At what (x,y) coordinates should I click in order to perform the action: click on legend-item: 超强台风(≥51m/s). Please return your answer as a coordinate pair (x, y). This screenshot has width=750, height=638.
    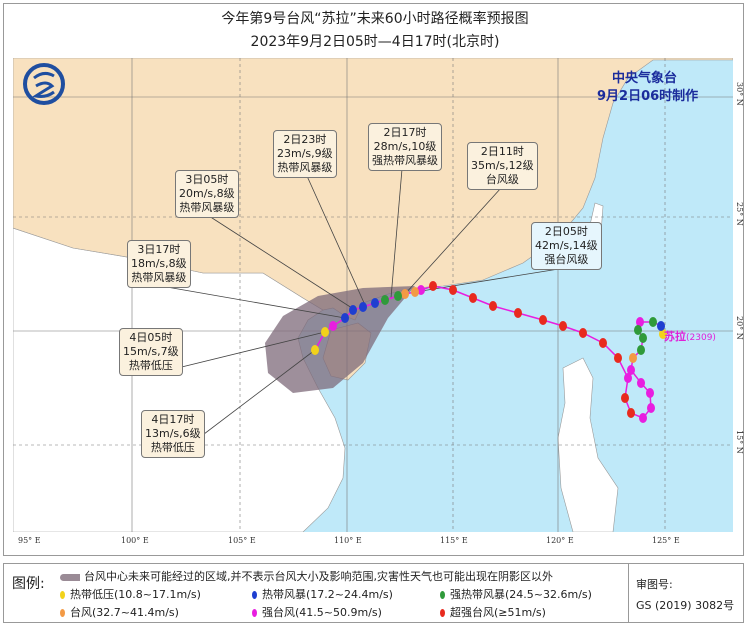
    Looking at the image, I should click on (493, 612).